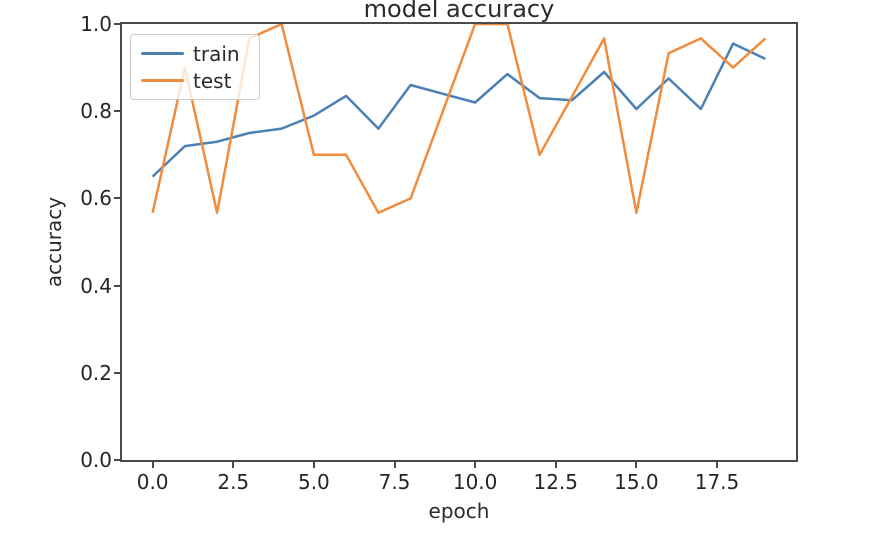 This screenshot has height=548, width=874. Describe the element at coordinates (313, 482) in the screenshot. I see `x-tick-label: 5.0` at that location.